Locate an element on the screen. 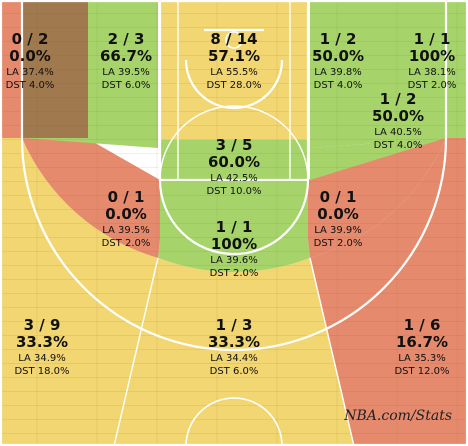 The width and height of the screenshot is (468, 446). zone-la-text: LA 39.6% is located at coordinates (234, 260).